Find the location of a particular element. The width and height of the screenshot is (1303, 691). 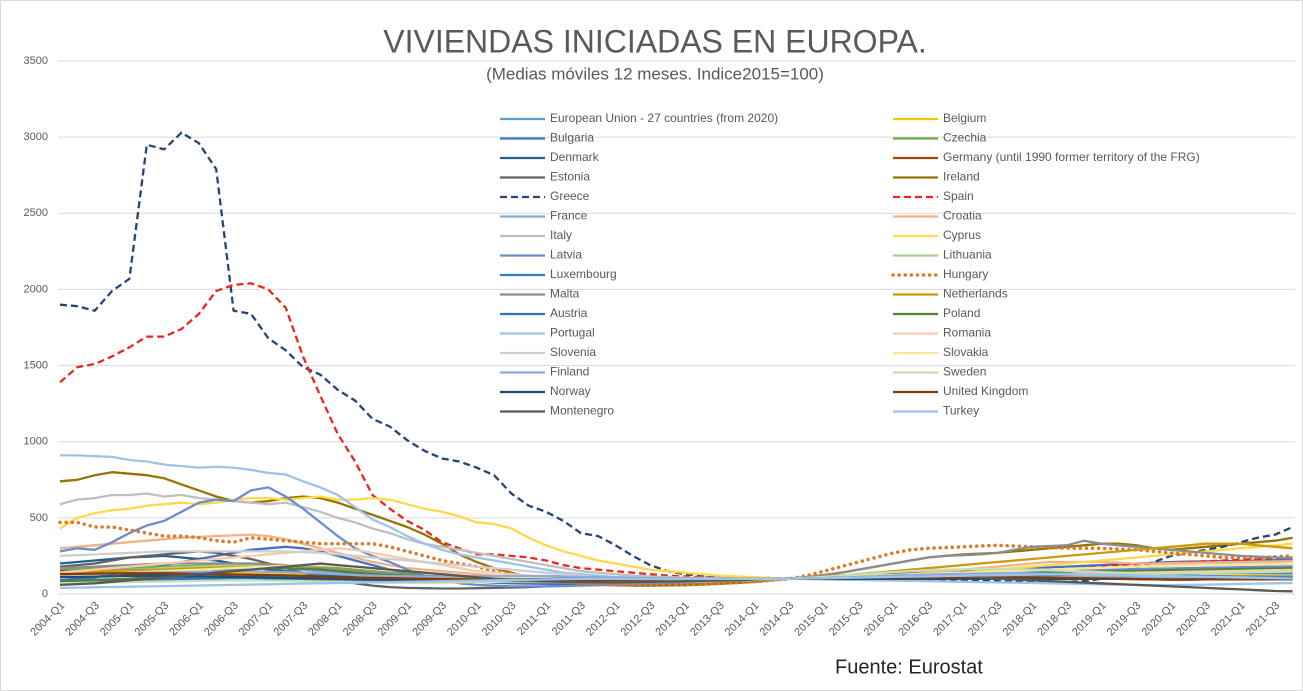

legend-label: Ireland is located at coordinates (961, 177).